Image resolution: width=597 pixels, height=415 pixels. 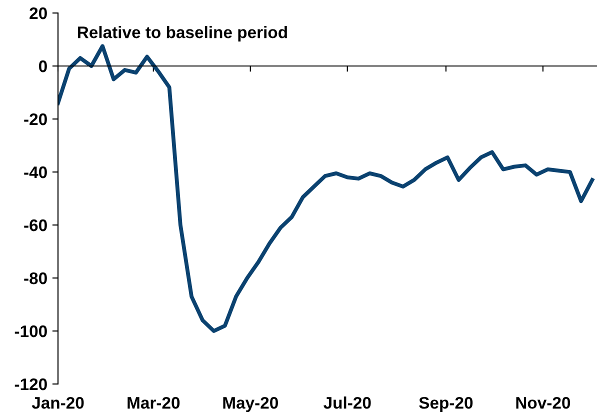 What do you see at coordinates (250, 404) in the screenshot?
I see `x-tick-label: May-20` at bounding box center [250, 404].